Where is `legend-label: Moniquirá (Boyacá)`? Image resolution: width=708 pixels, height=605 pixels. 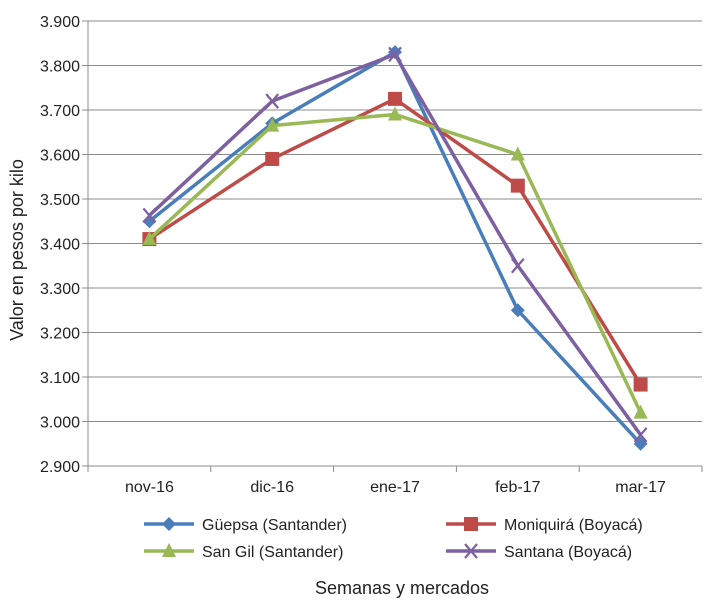 legend-label: Moniquirá (Boyacá) is located at coordinates (573, 525).